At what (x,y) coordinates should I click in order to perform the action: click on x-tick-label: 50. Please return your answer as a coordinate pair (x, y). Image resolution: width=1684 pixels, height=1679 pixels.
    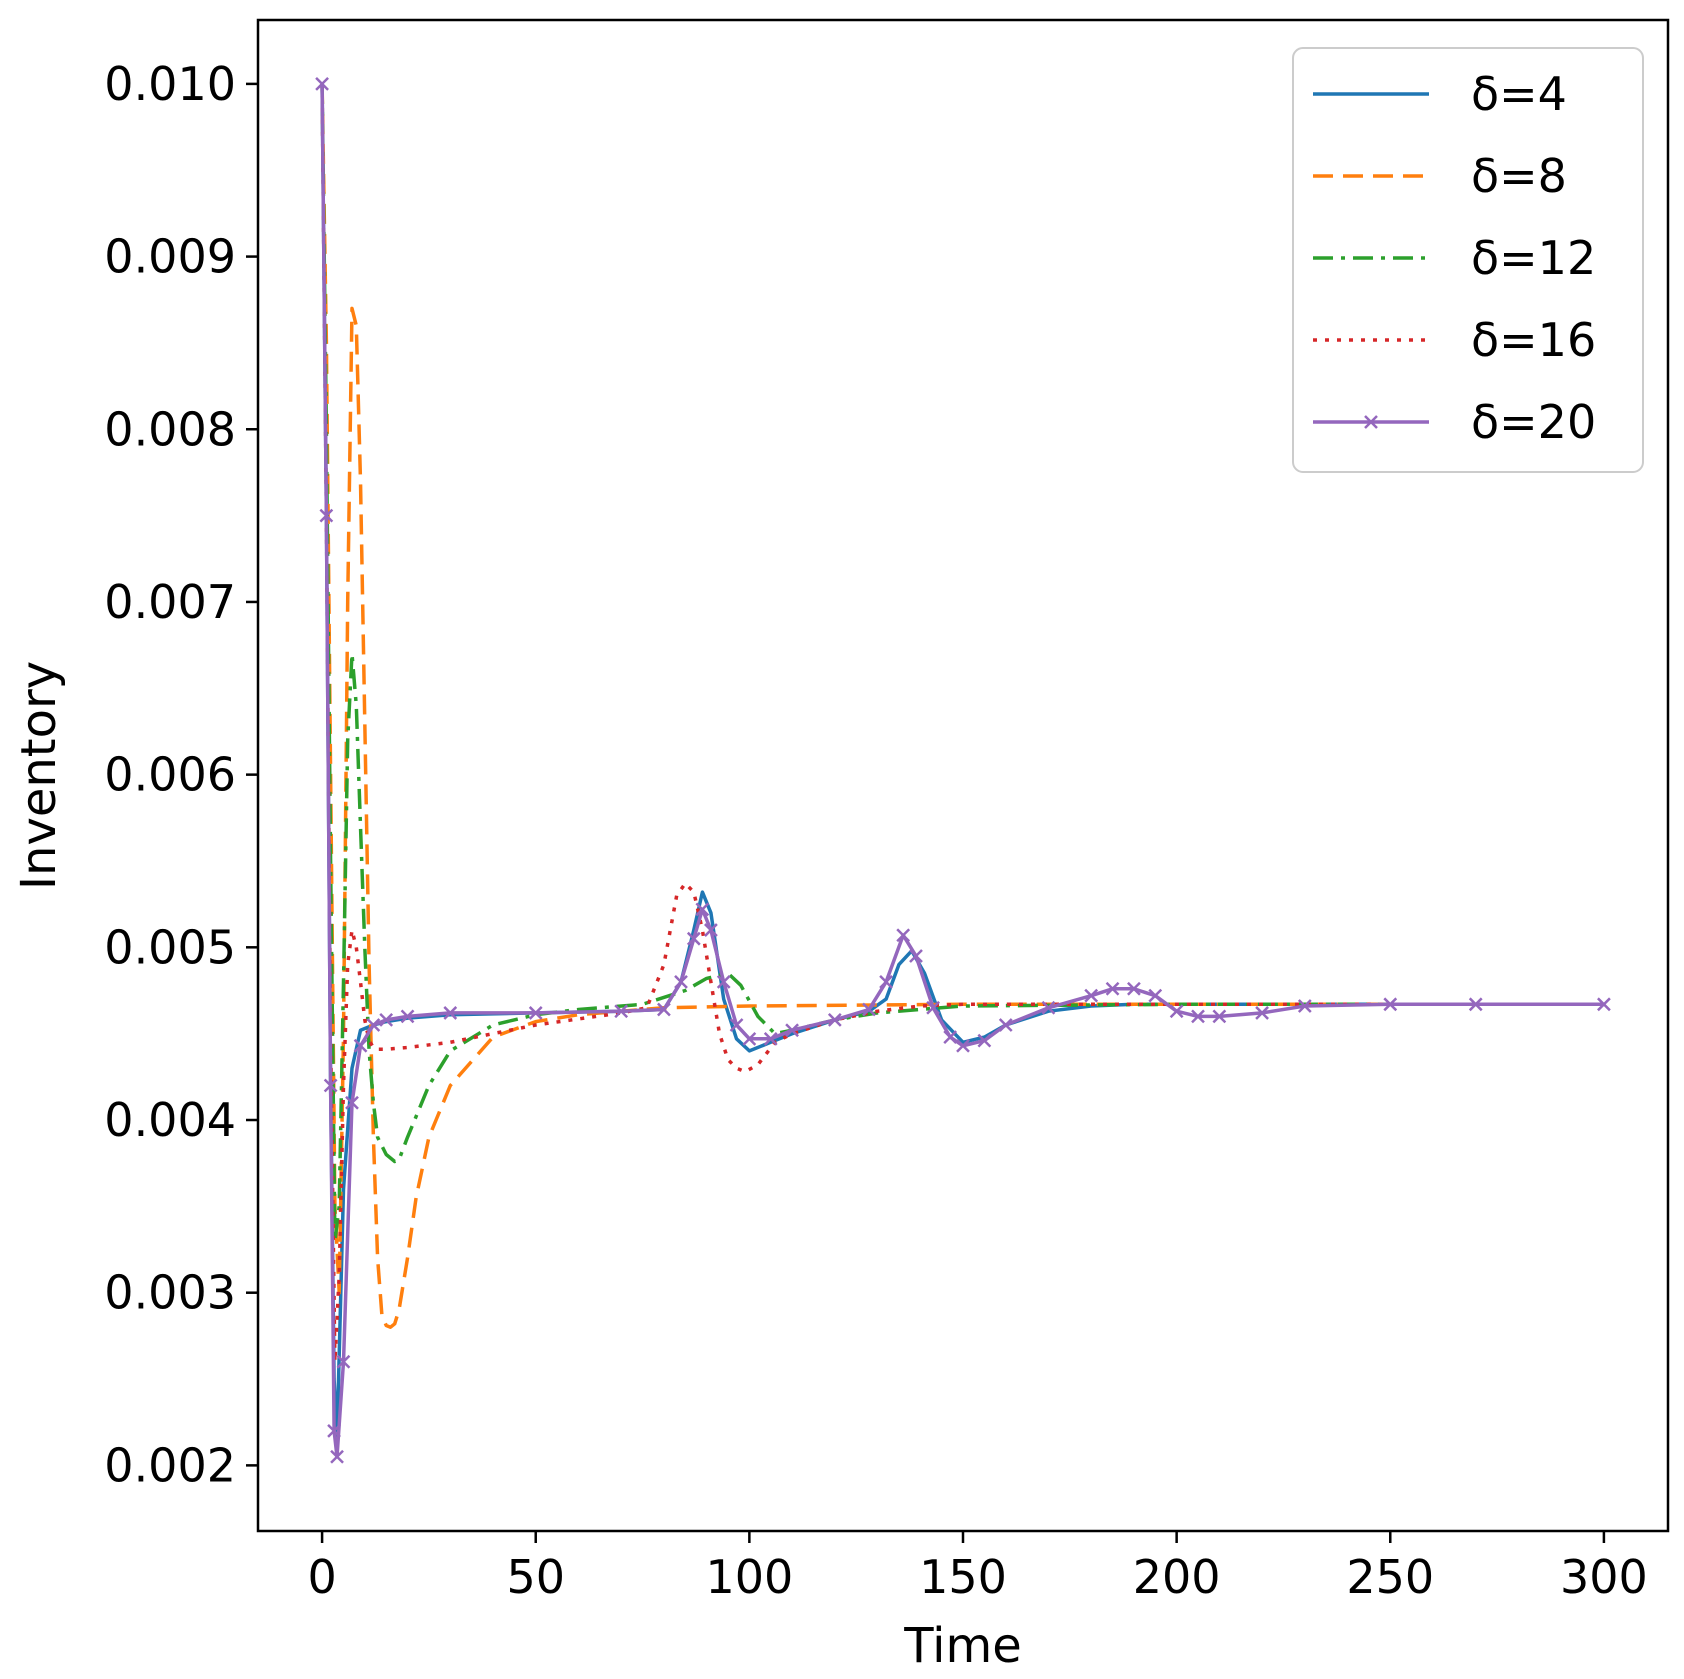
    Looking at the image, I should click on (535, 1577).